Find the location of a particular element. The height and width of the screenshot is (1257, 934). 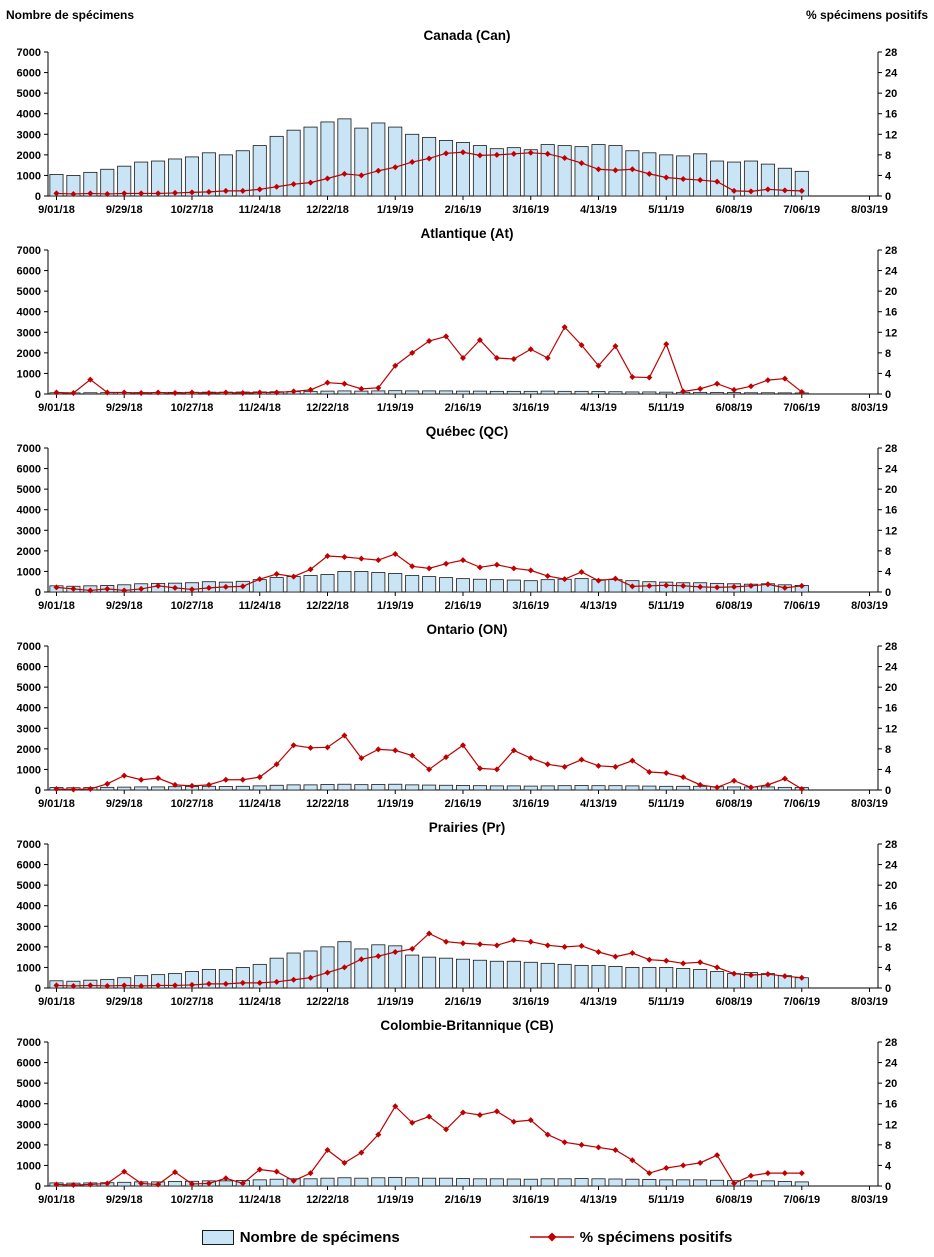

legend-diamond is located at coordinates (552, 1237).